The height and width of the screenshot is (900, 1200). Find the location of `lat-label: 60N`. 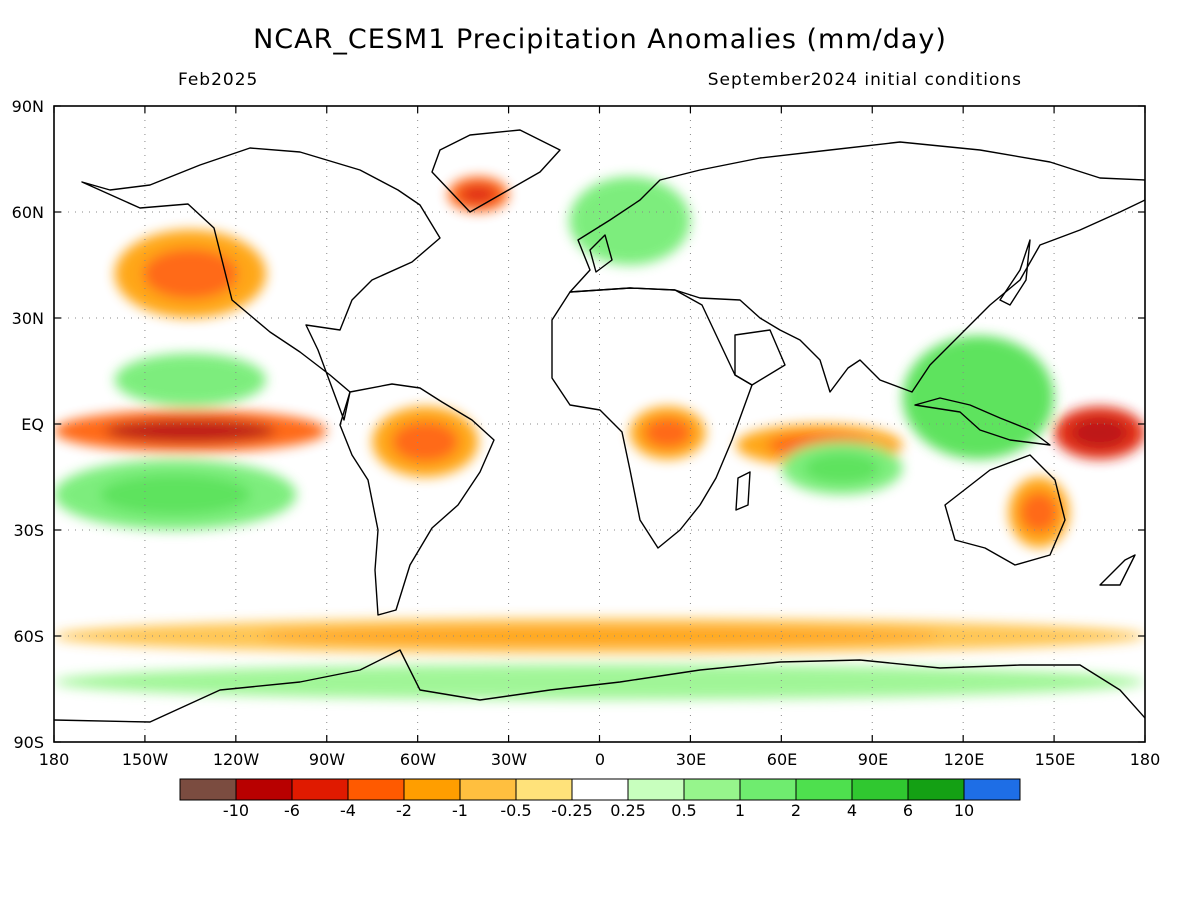

lat-label: 60N is located at coordinates (27, 212).